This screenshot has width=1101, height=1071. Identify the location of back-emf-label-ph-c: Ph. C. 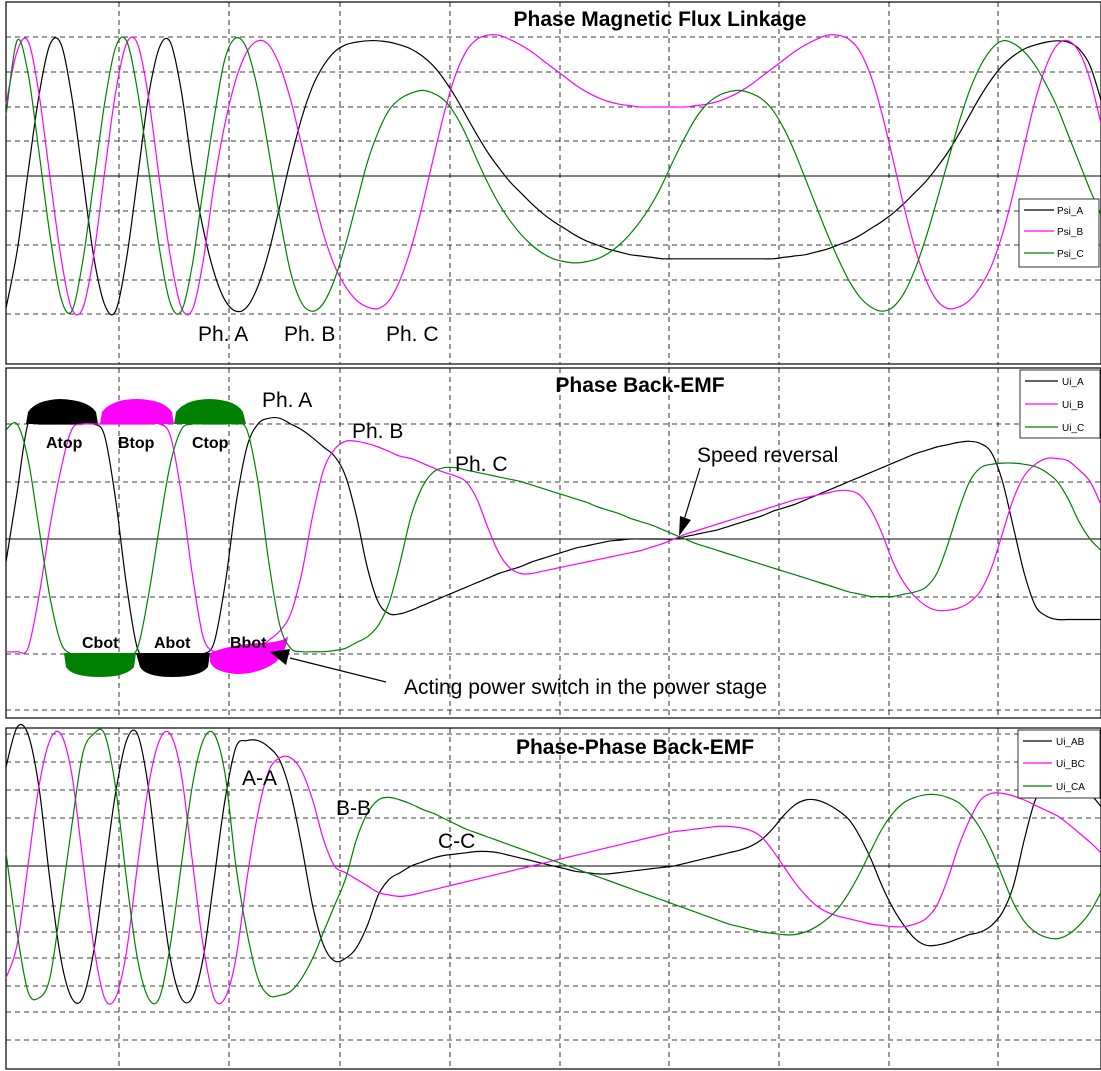
(481, 464).